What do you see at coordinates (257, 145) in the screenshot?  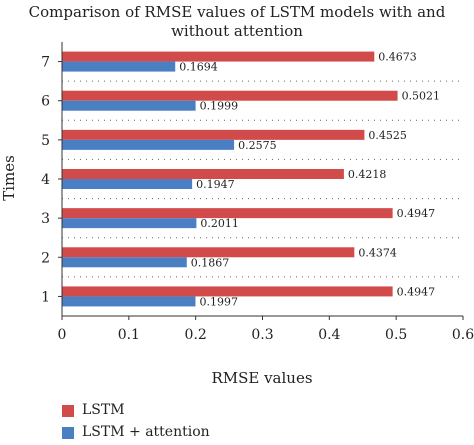 I see `data-label-lstm-attention-5: 0.2575` at bounding box center [257, 145].